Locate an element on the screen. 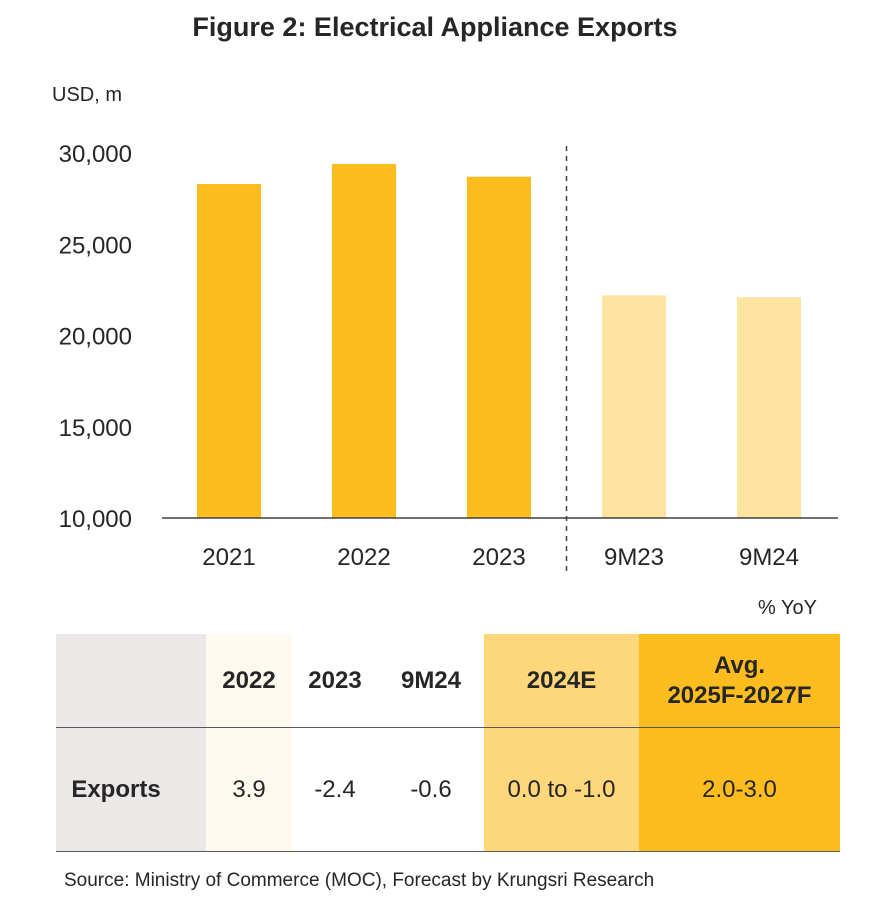  x-tick-label: 9M24 is located at coordinates (769, 557).